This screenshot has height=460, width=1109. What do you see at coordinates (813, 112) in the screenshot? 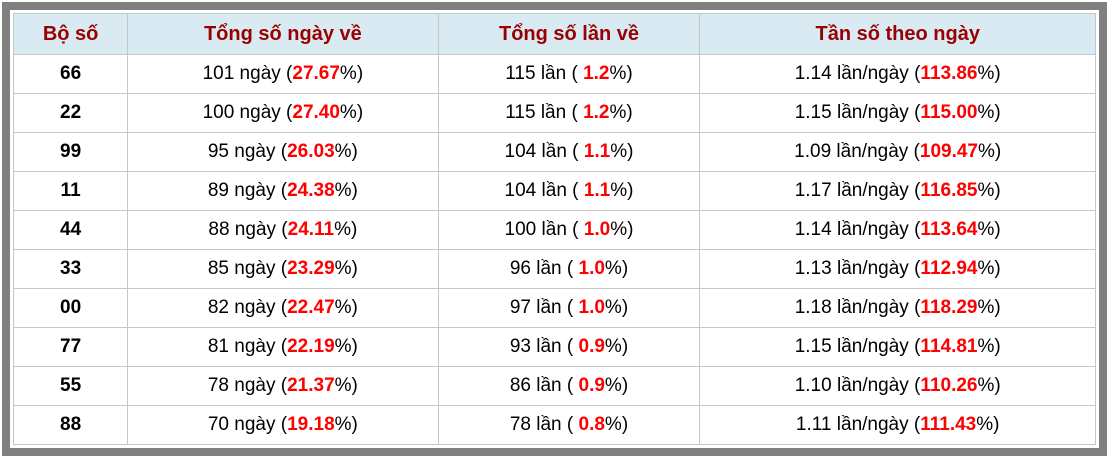
I see `count-value: 1.15` at bounding box center [813, 112].